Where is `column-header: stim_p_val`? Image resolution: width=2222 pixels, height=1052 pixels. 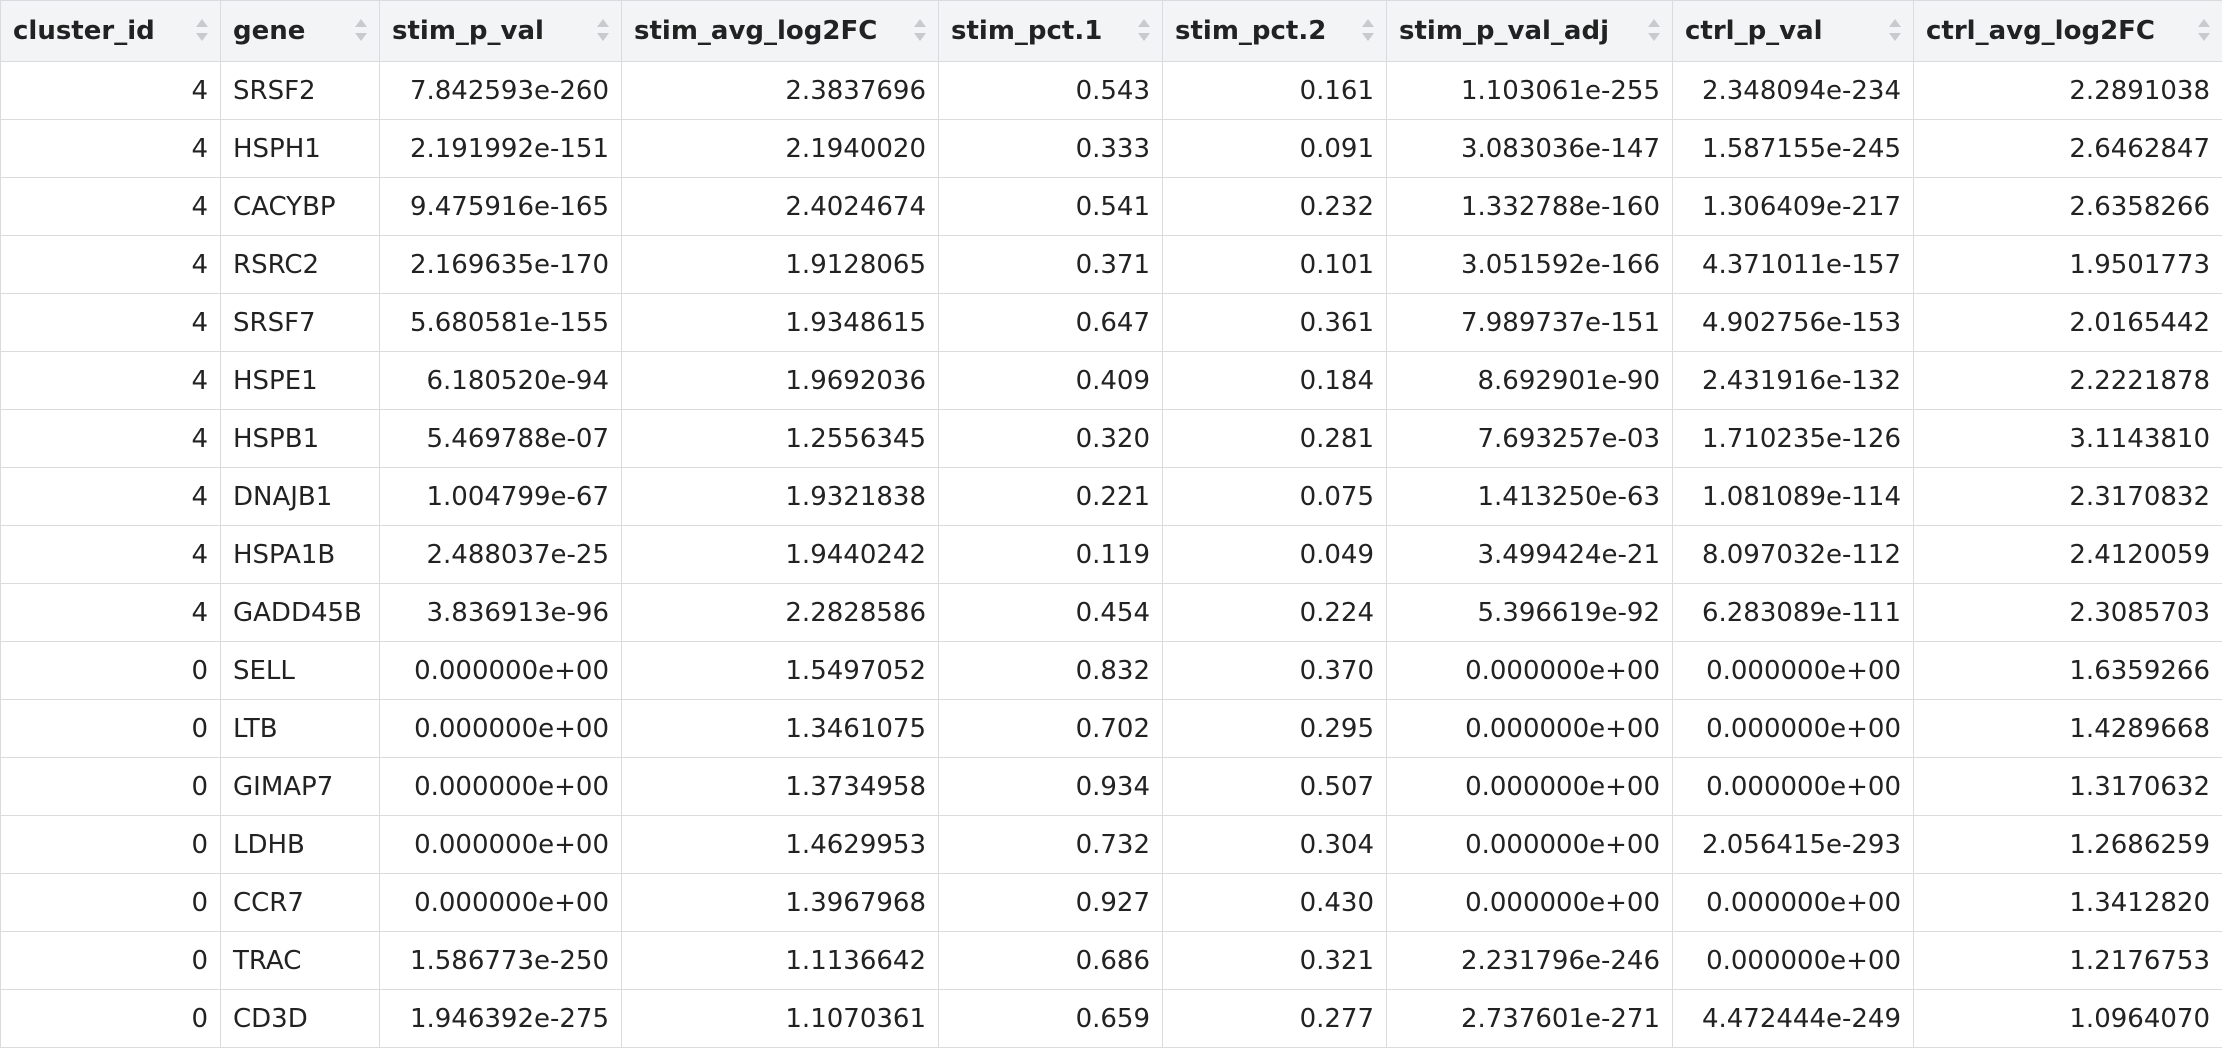
column-header: stim_p_val is located at coordinates (500, 31).